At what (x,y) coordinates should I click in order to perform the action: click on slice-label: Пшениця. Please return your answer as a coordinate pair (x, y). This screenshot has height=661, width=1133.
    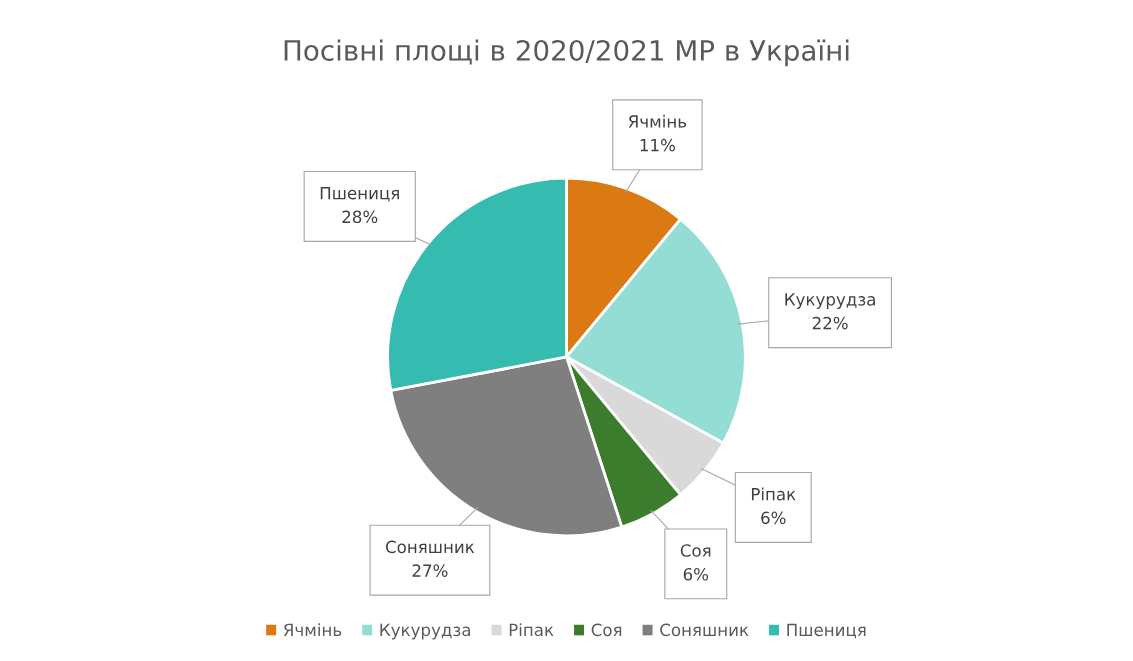
    Looking at the image, I should click on (359, 194).